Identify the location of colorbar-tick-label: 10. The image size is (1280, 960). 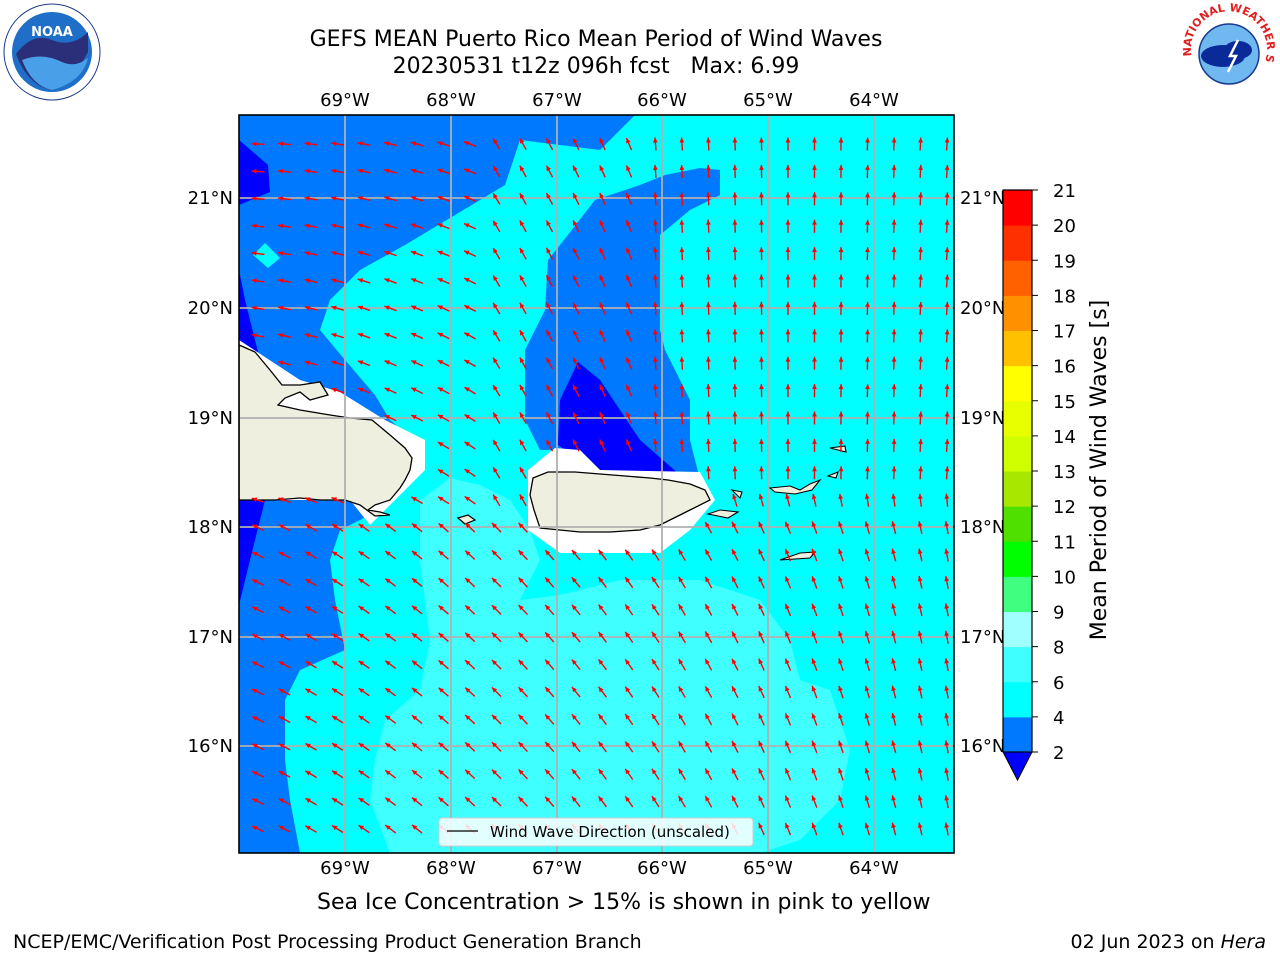
(1064, 577).